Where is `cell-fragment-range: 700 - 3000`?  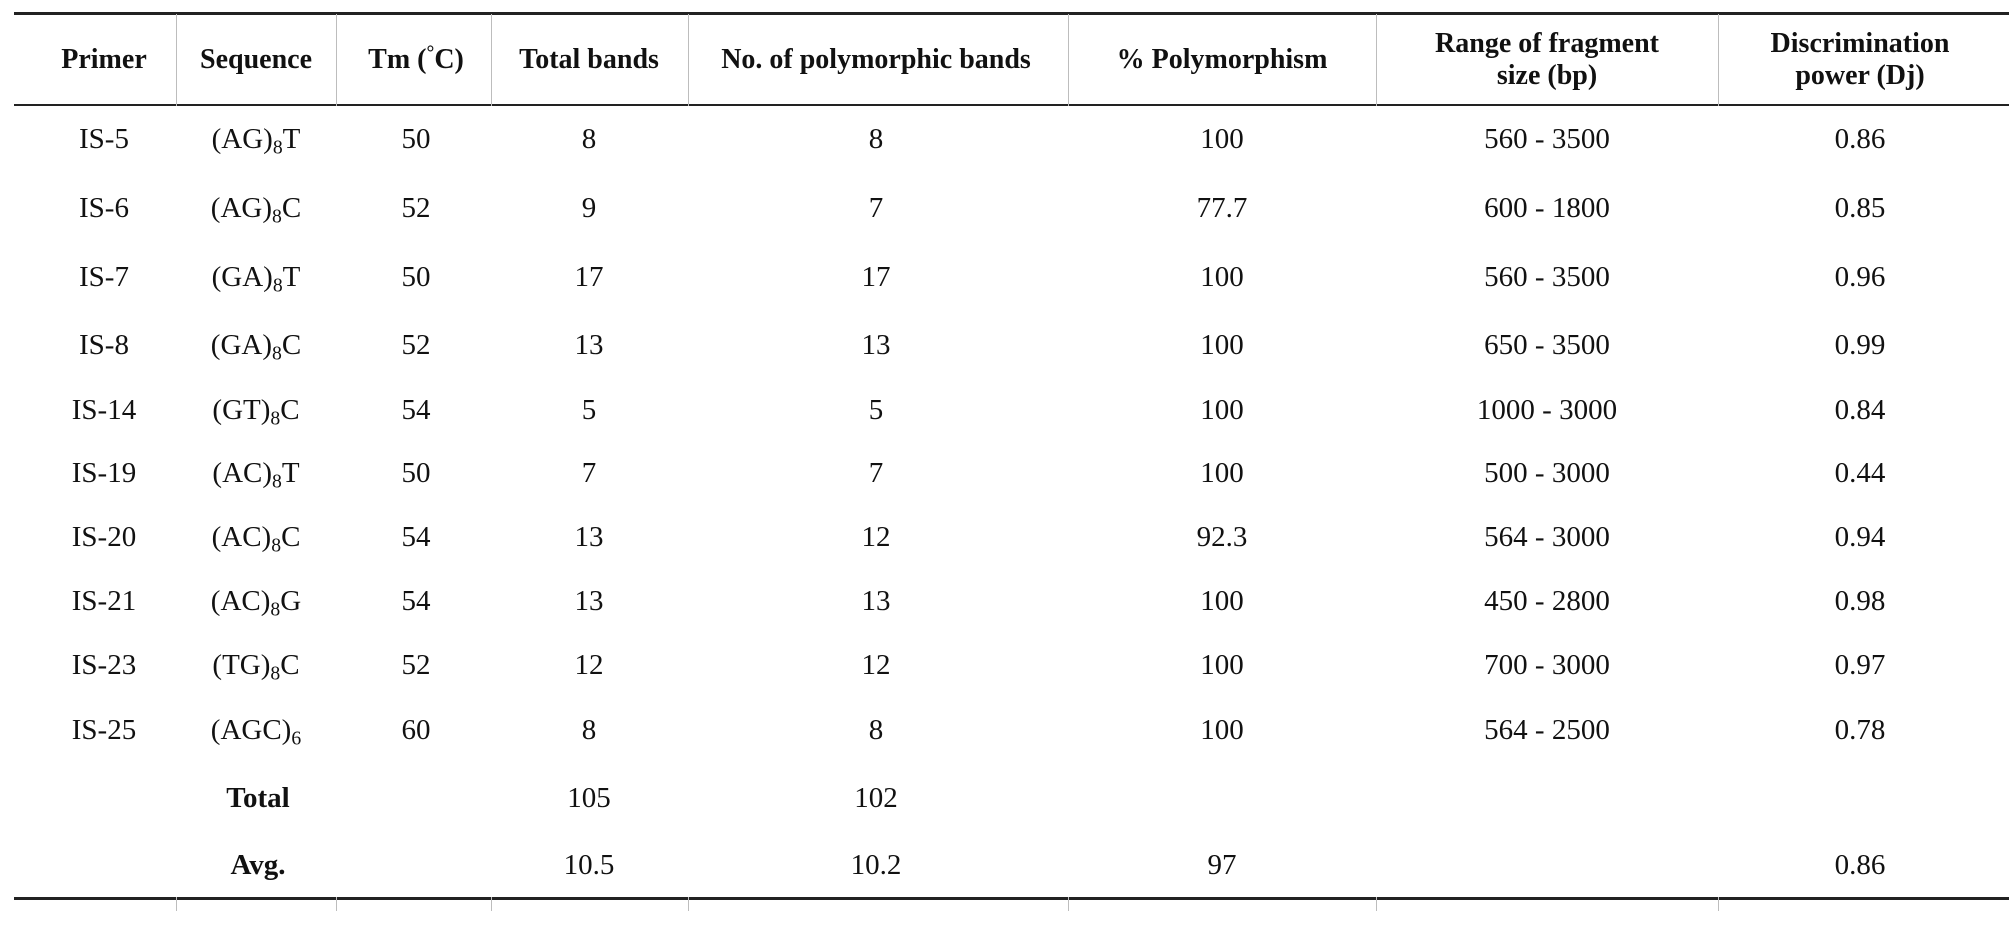
cell-fragment-range: 700 - 3000 is located at coordinates (1547, 665).